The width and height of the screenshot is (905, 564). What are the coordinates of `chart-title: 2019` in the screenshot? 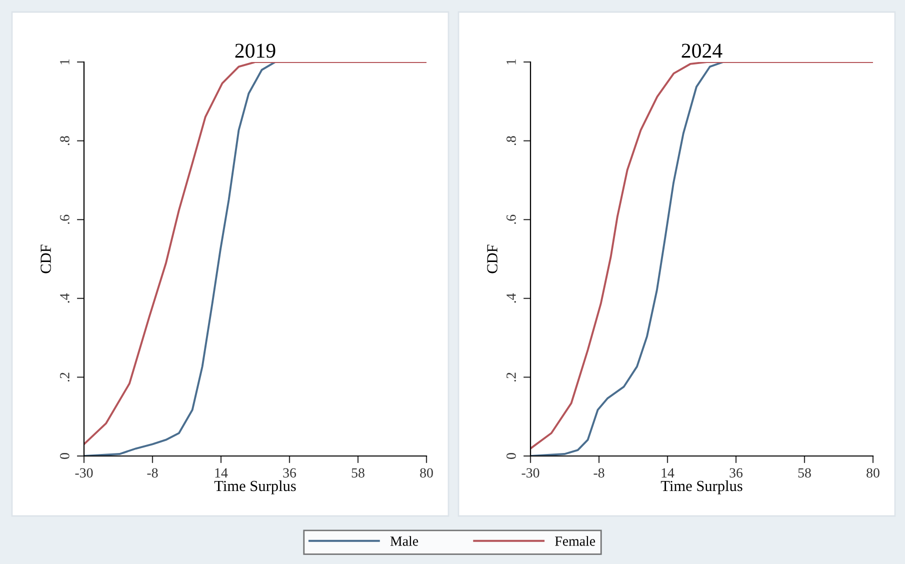 It's located at (255, 51).